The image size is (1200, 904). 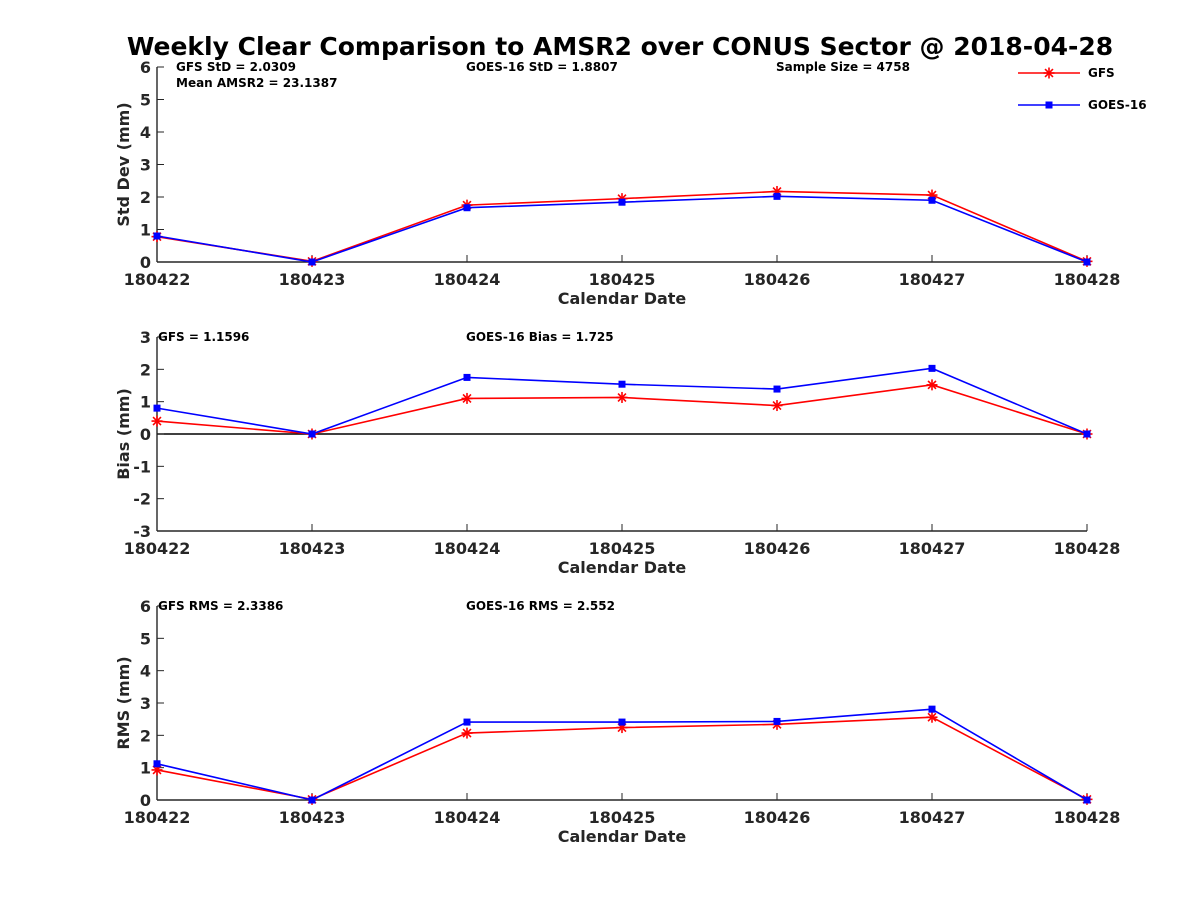 I want to click on annotation-mid: GOES-16 Bias = 1.725, so click(x=540, y=337).